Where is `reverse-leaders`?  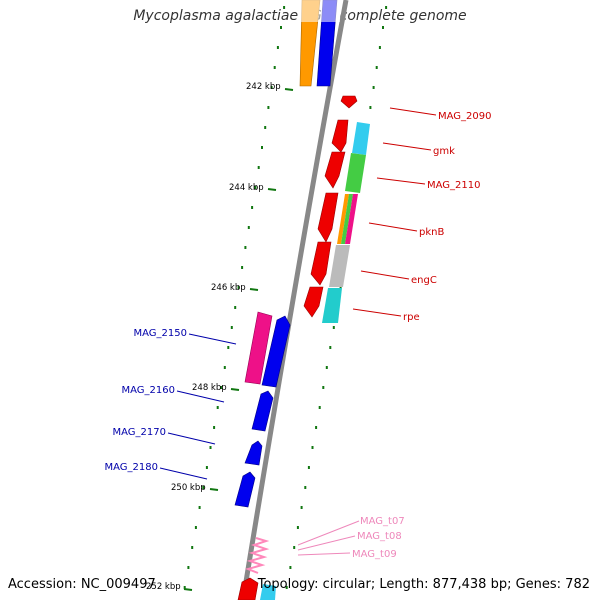 reverse-leaders is located at coordinates (198, 406).